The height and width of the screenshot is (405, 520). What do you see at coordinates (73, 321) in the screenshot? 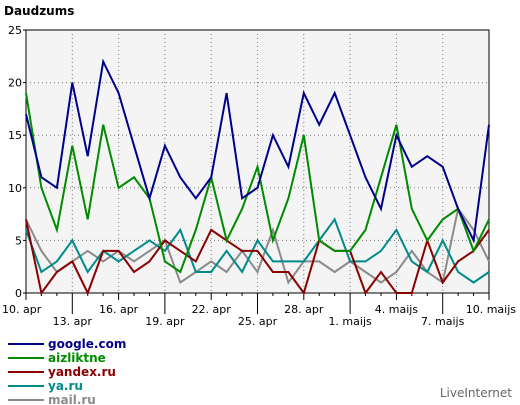
I see `x-tick-label: 13. apr` at bounding box center [73, 321].